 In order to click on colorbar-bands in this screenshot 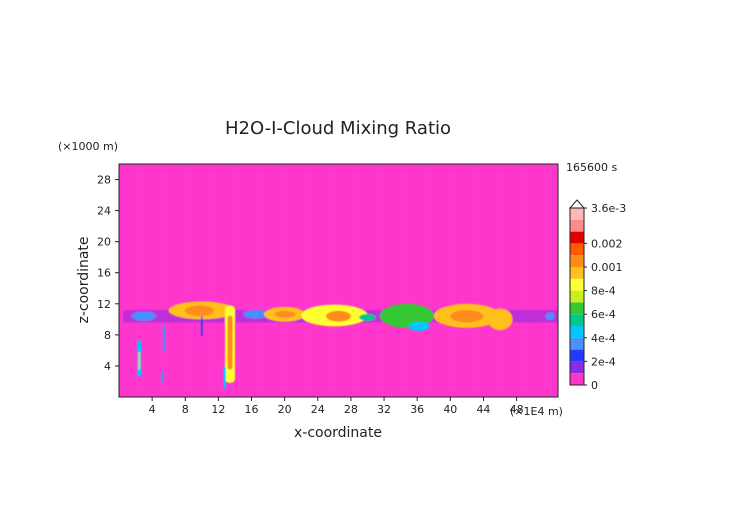, I will do `click(577, 296)`.